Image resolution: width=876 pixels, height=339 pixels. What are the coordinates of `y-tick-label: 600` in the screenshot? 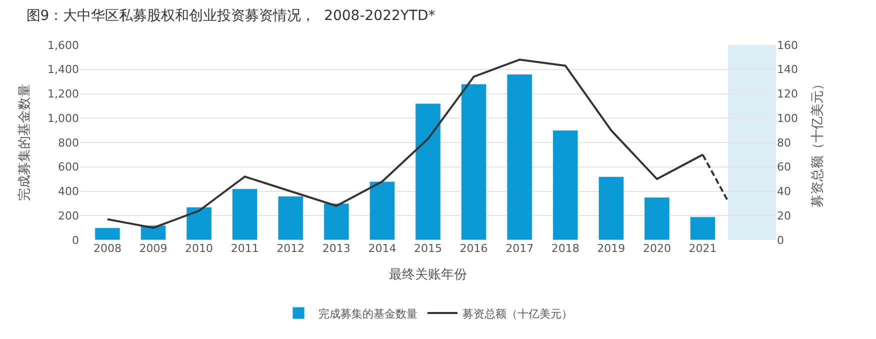 It's located at (68, 167).